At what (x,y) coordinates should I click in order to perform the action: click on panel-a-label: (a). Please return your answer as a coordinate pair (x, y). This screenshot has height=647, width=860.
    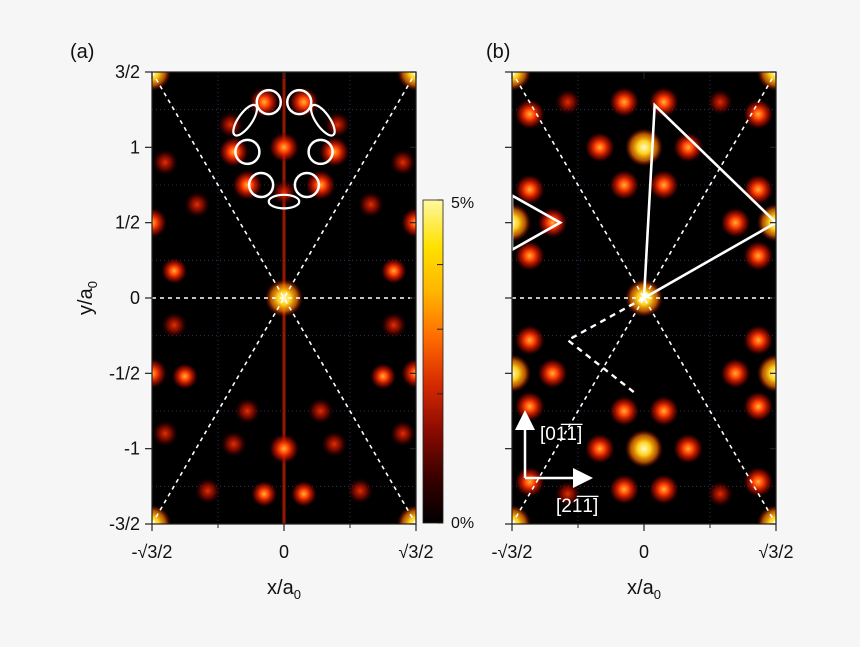
    Looking at the image, I should click on (82, 52).